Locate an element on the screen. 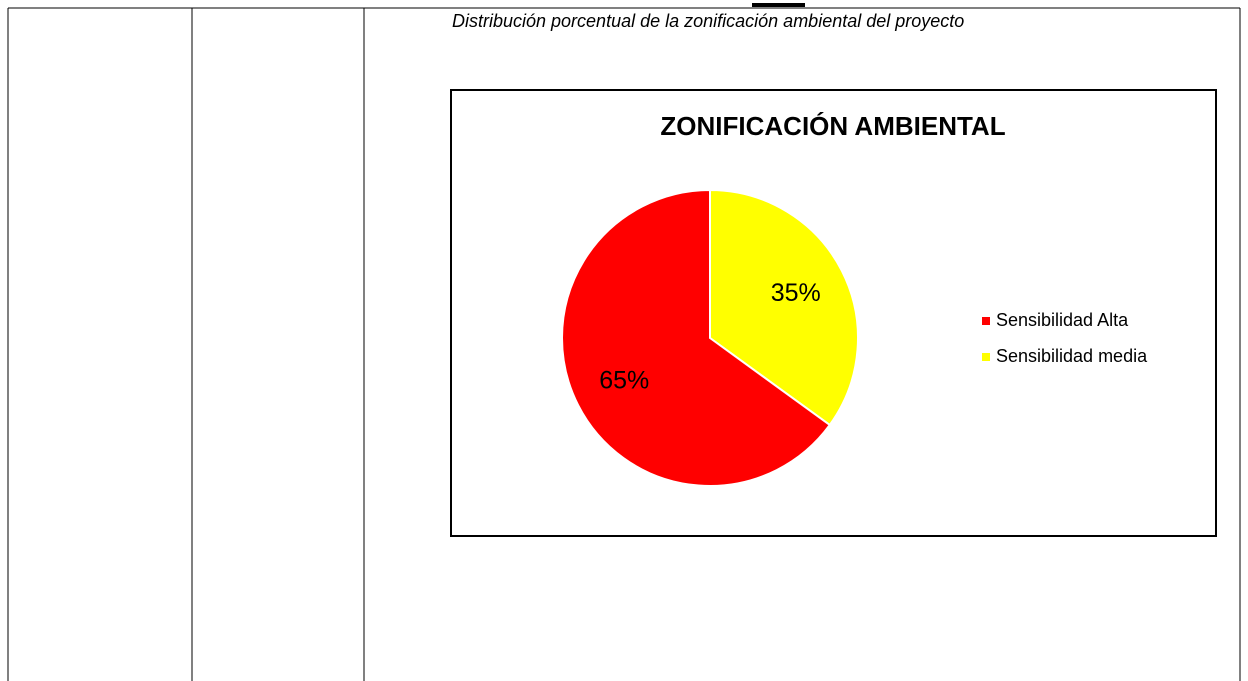  chart-title: ZONIFICACIÓN AMBIENTAL is located at coordinates (832, 126).